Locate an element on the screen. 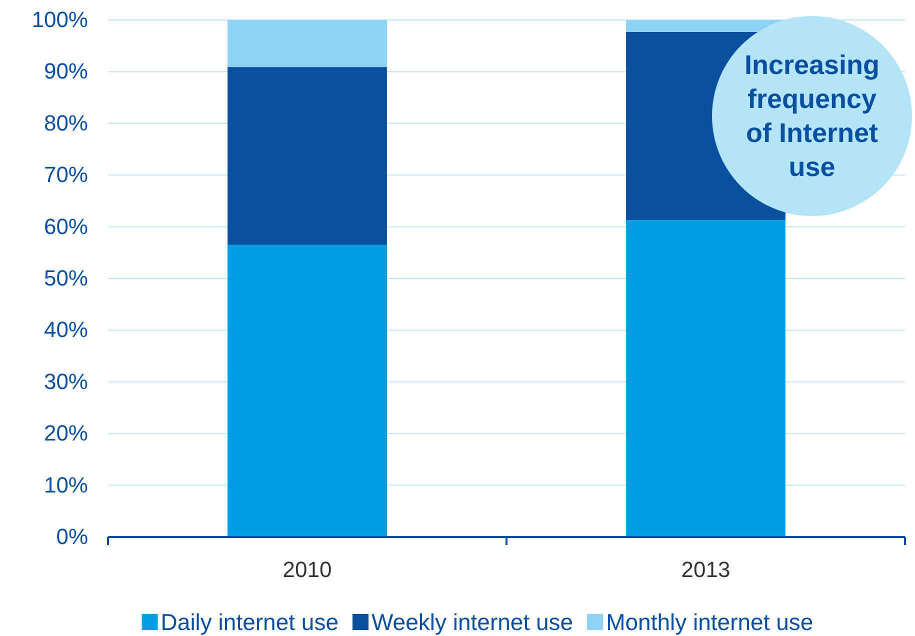 The height and width of the screenshot is (636, 915). y-tick-label: 90% is located at coordinates (66, 71).